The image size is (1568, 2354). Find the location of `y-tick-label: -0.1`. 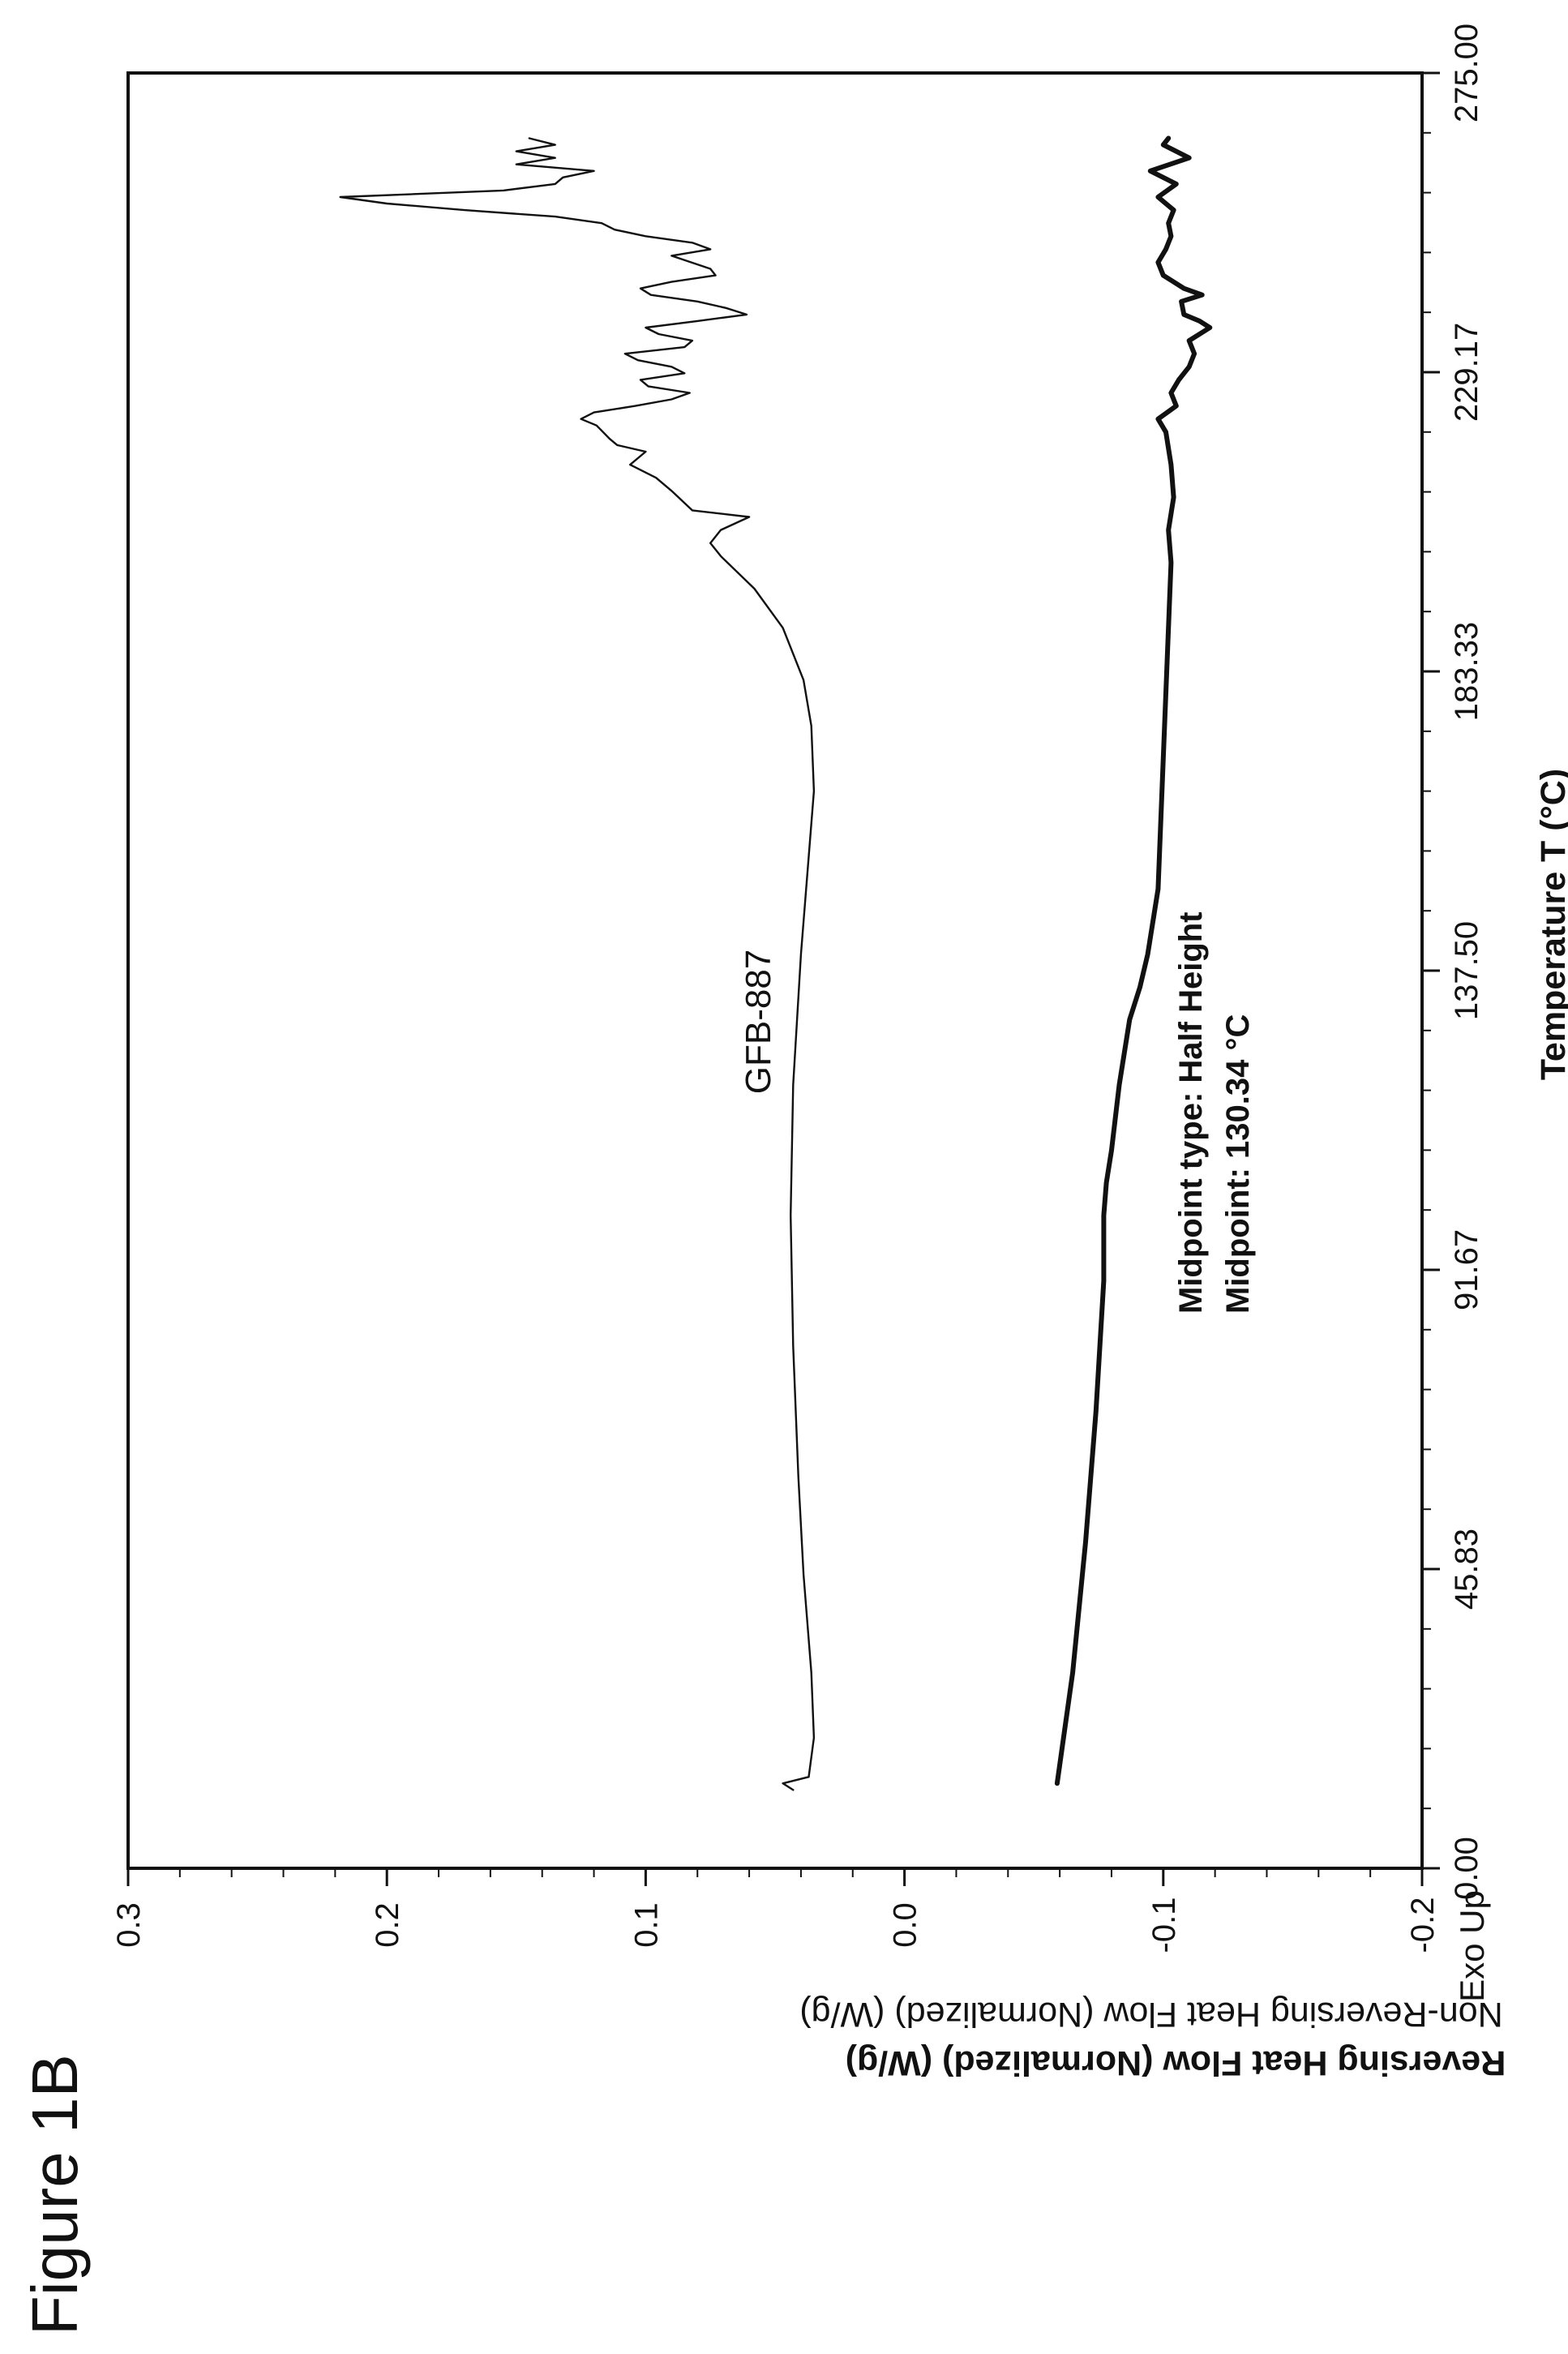

y-tick-label: -0.1 is located at coordinates (1164, 1925).